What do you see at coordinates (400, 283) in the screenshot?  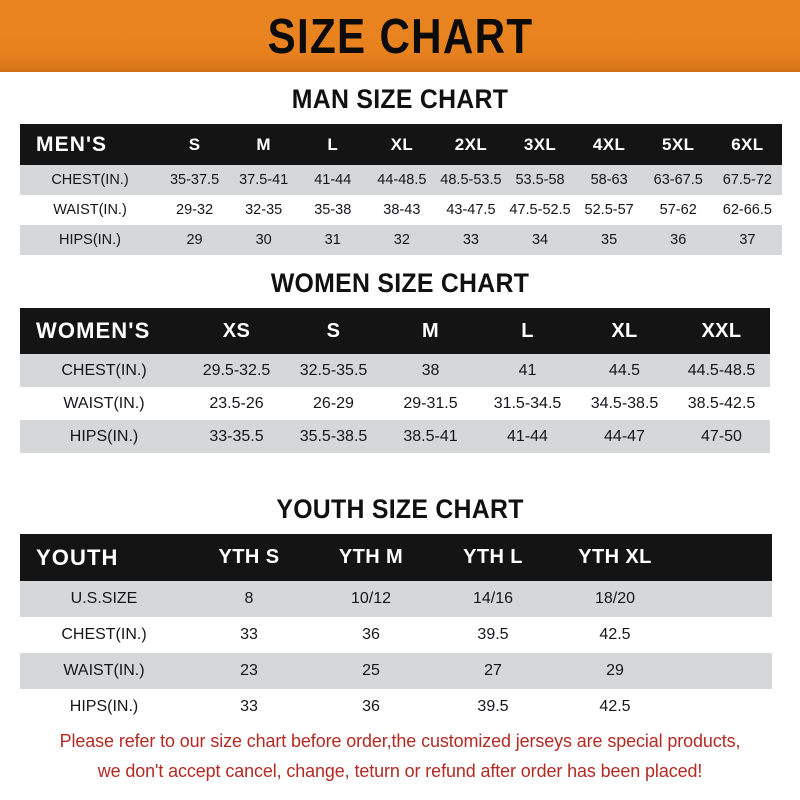 I see `women-section-title: WOMEN SIZE CHART` at bounding box center [400, 283].